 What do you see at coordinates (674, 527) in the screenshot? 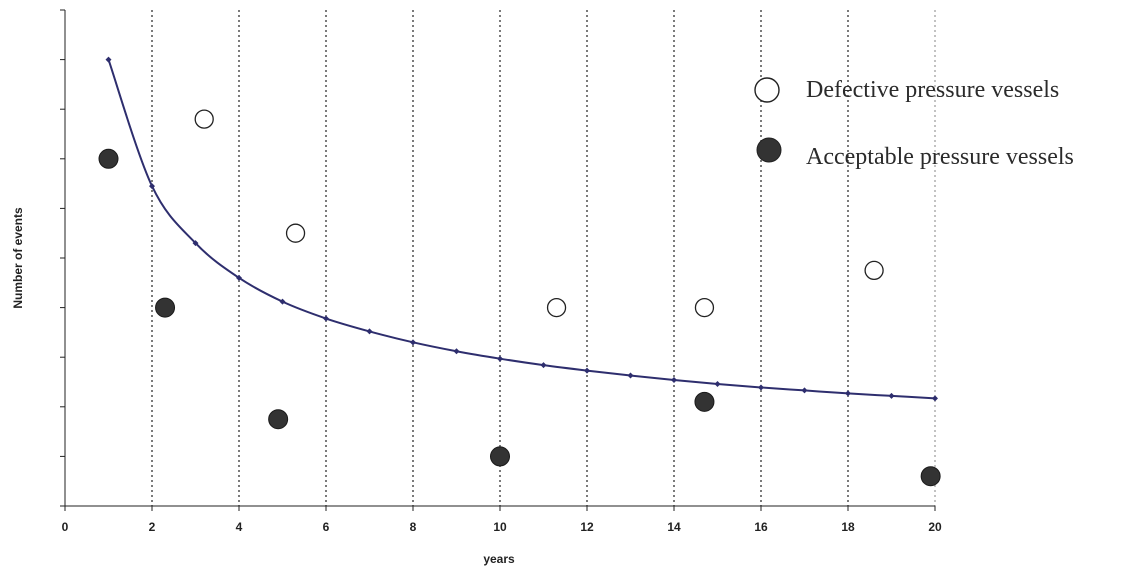
I see `x-tick-label: 14` at bounding box center [674, 527].